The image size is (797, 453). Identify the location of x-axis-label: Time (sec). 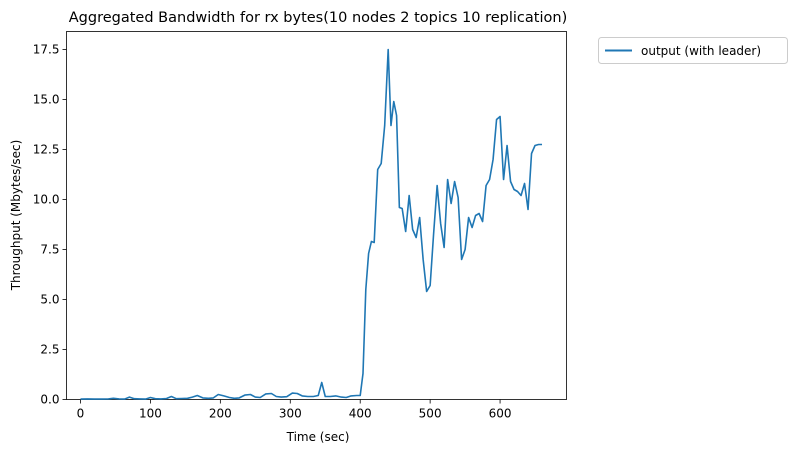
(318, 437).